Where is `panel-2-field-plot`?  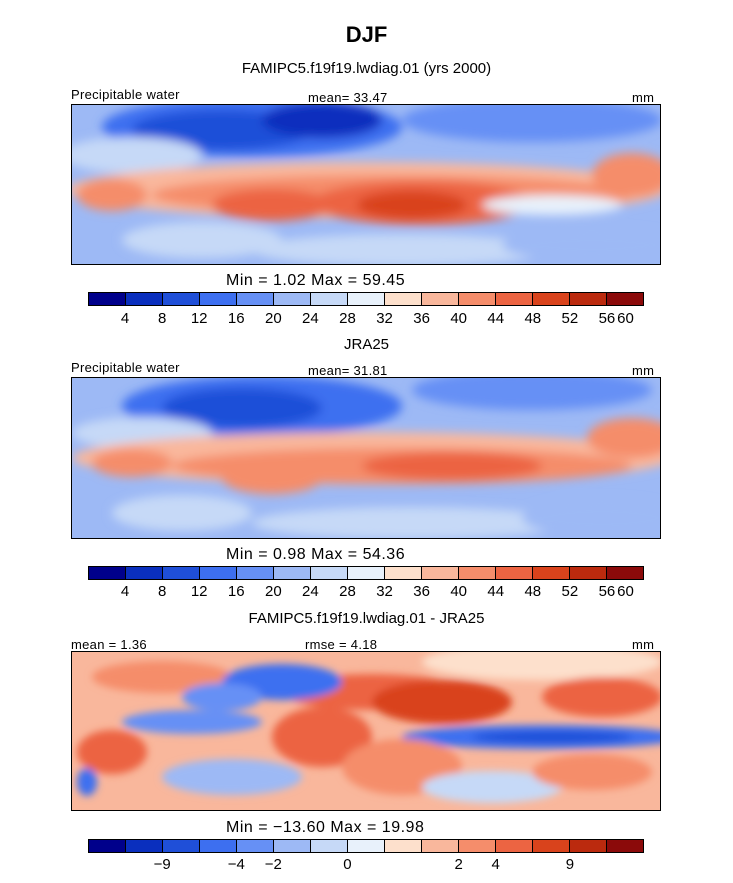
panel-2-field-plot is located at coordinates (366, 458).